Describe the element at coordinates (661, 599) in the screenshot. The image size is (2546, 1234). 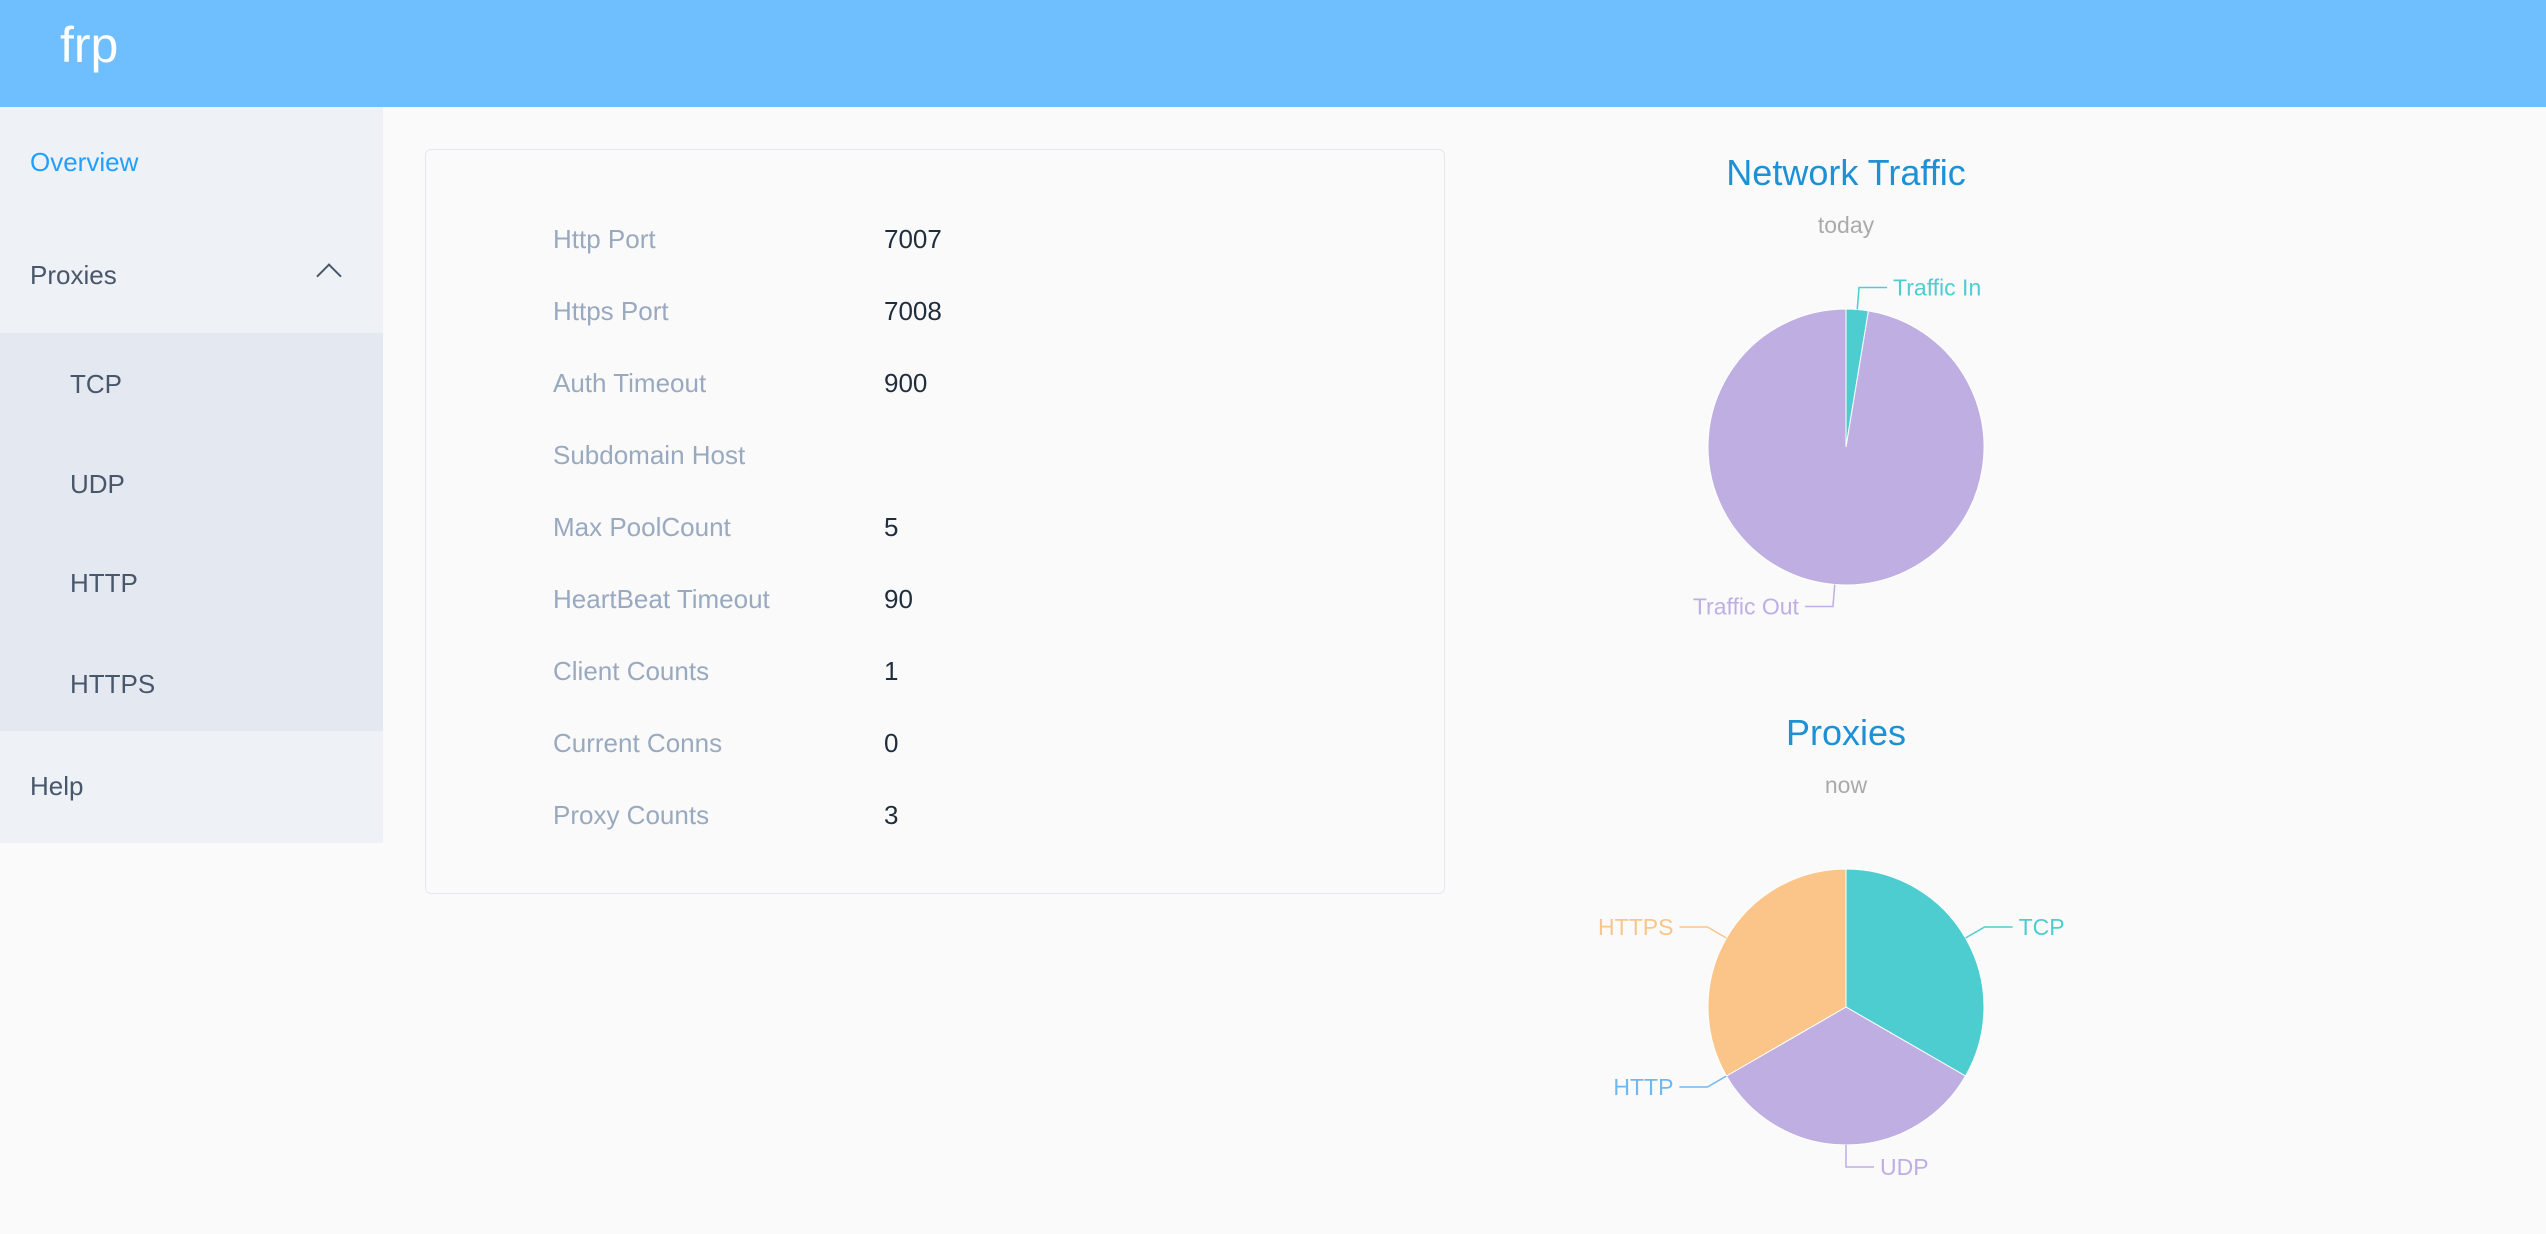
I see `info-label: HeartBeat Timeout` at that location.